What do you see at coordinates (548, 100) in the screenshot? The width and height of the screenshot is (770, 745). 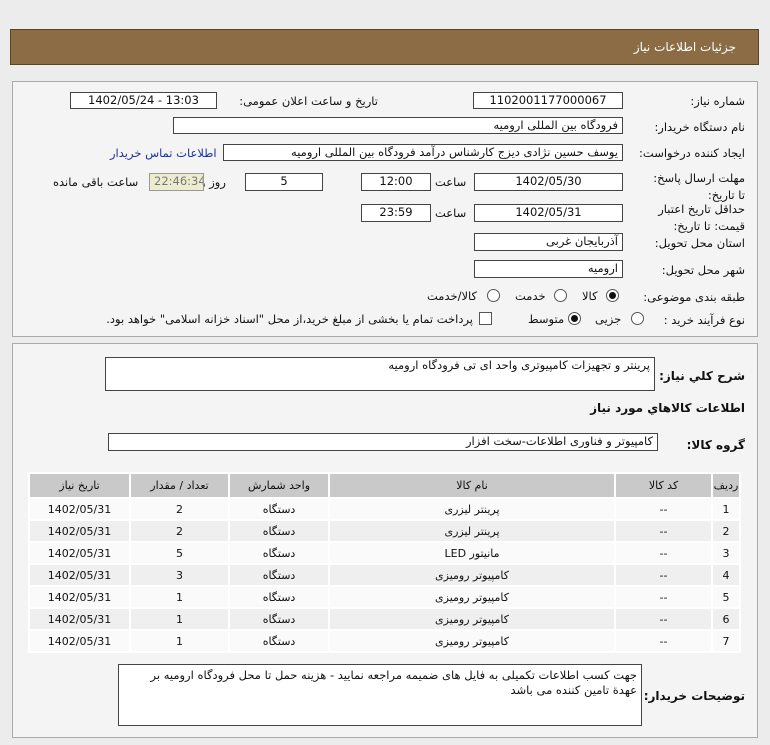 I see `need-number-field: 1102001177000067` at bounding box center [548, 100].